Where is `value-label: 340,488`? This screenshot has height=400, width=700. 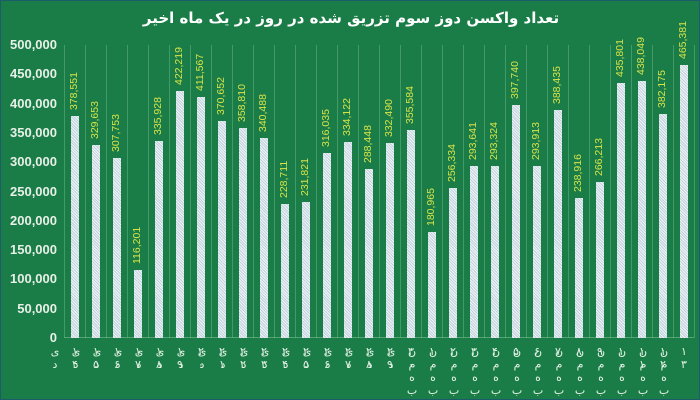 value-label: 340,488 is located at coordinates (262, 113).